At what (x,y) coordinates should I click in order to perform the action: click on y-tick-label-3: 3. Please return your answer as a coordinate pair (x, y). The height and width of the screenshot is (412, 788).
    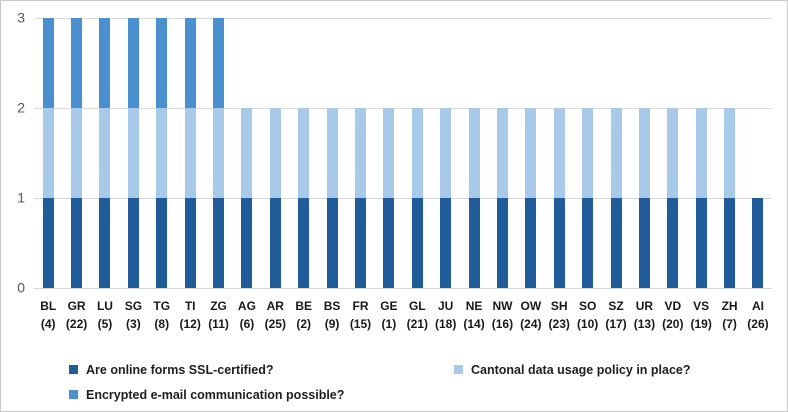
    Looking at the image, I should click on (21, 17).